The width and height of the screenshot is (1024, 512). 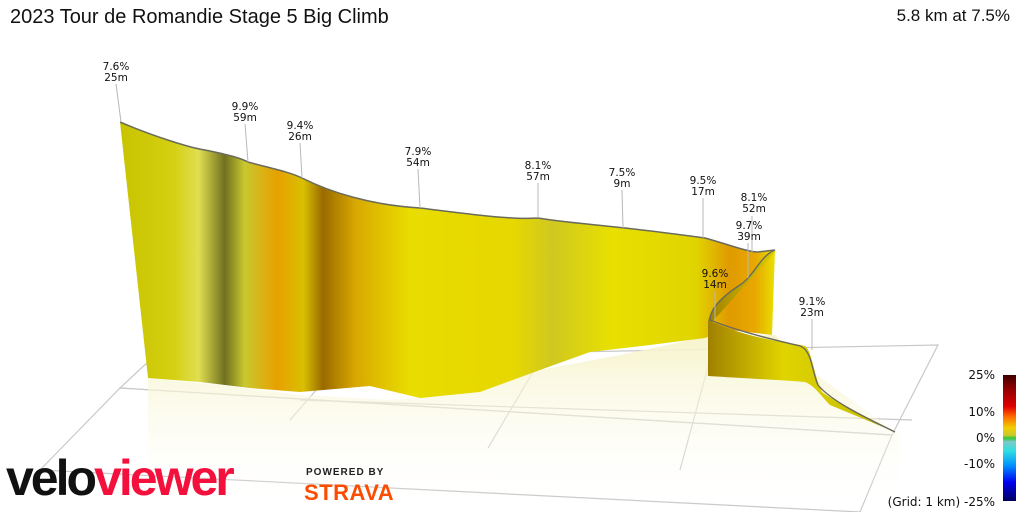 I want to click on annotation-1-gradient: 7.6%, so click(x=116, y=67).